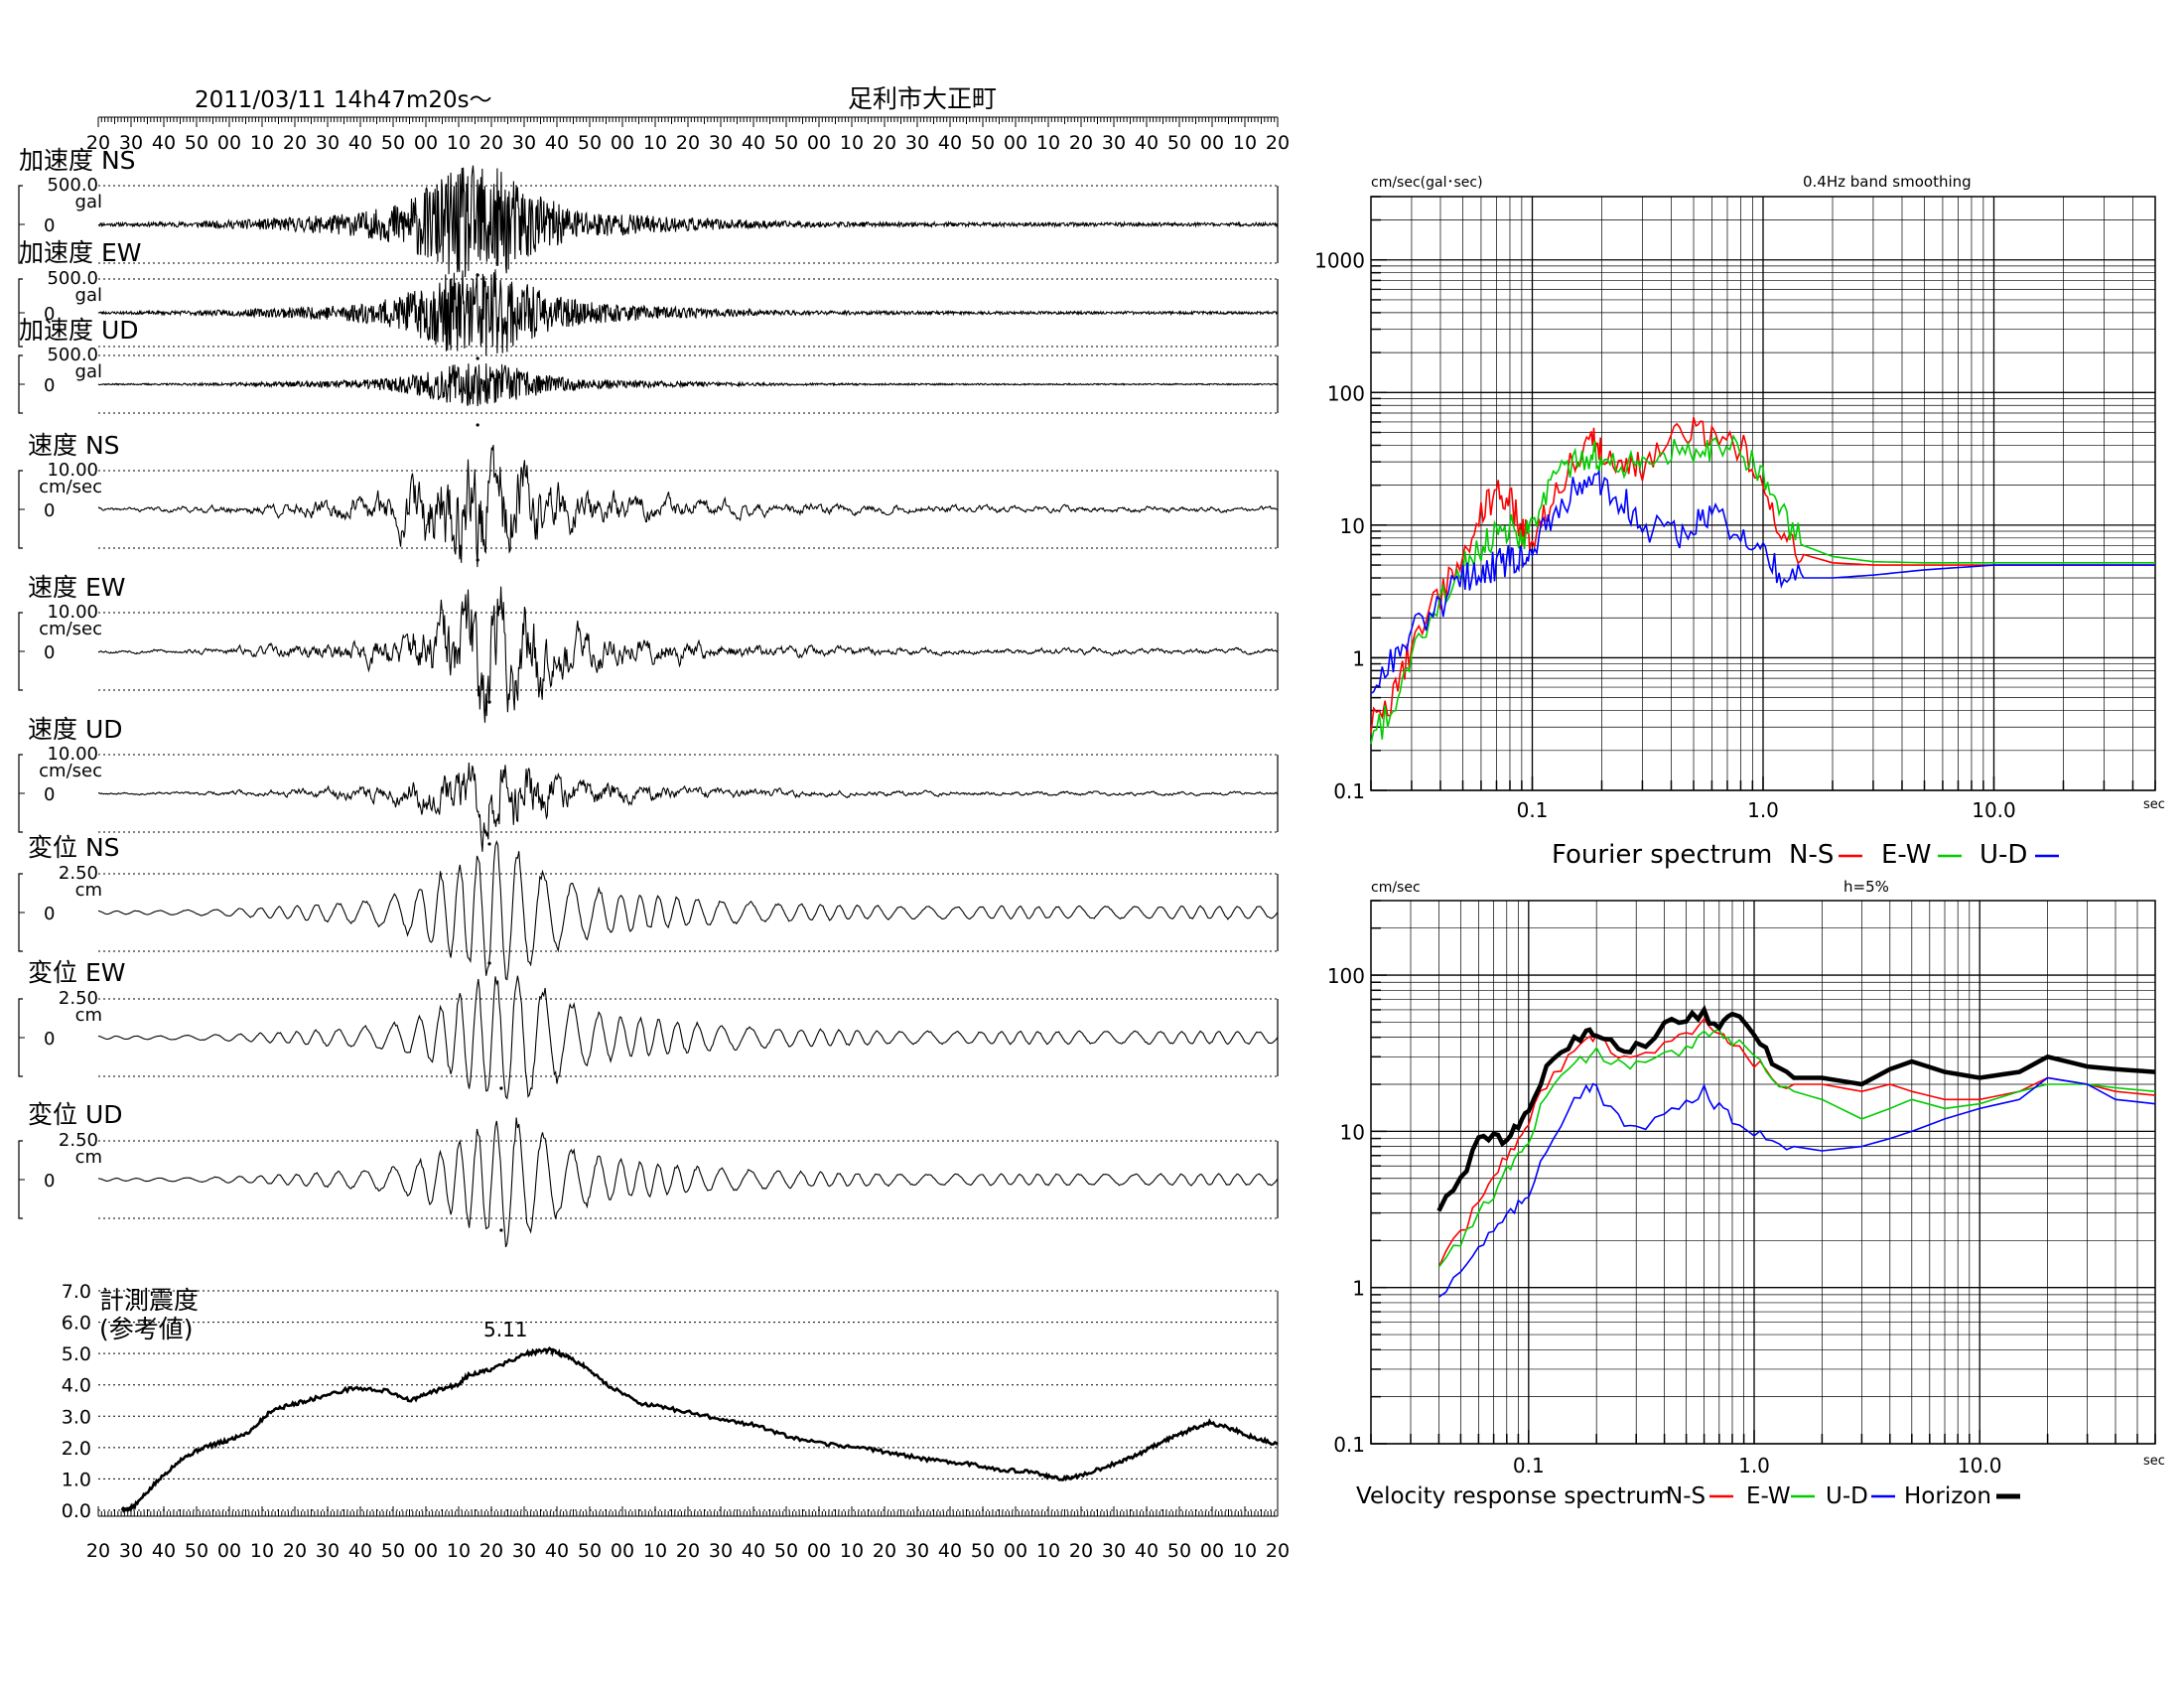 This screenshot has height=1688, width=2184. Describe the element at coordinates (1686, 1496) in the screenshot. I see `legend-label: N-S` at that location.